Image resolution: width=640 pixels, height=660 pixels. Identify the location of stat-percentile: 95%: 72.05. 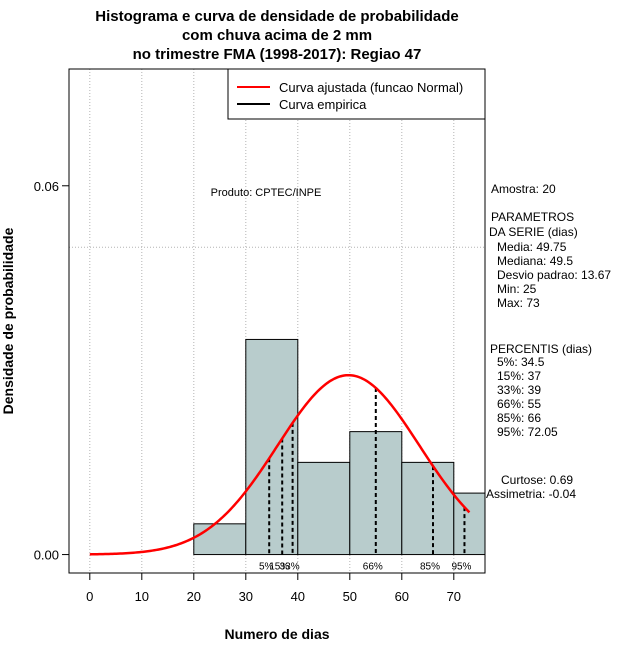
(527, 432).